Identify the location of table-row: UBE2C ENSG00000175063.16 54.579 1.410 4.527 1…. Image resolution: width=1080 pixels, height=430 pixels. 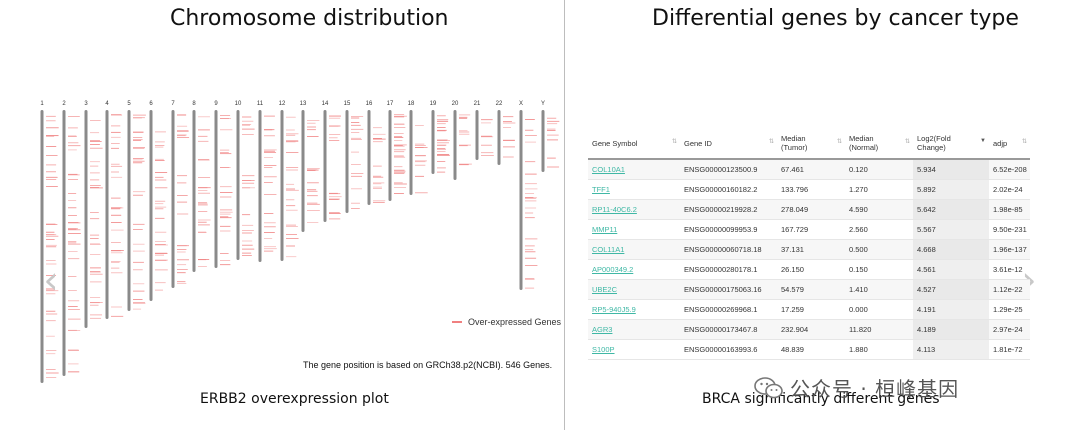
(809, 289).